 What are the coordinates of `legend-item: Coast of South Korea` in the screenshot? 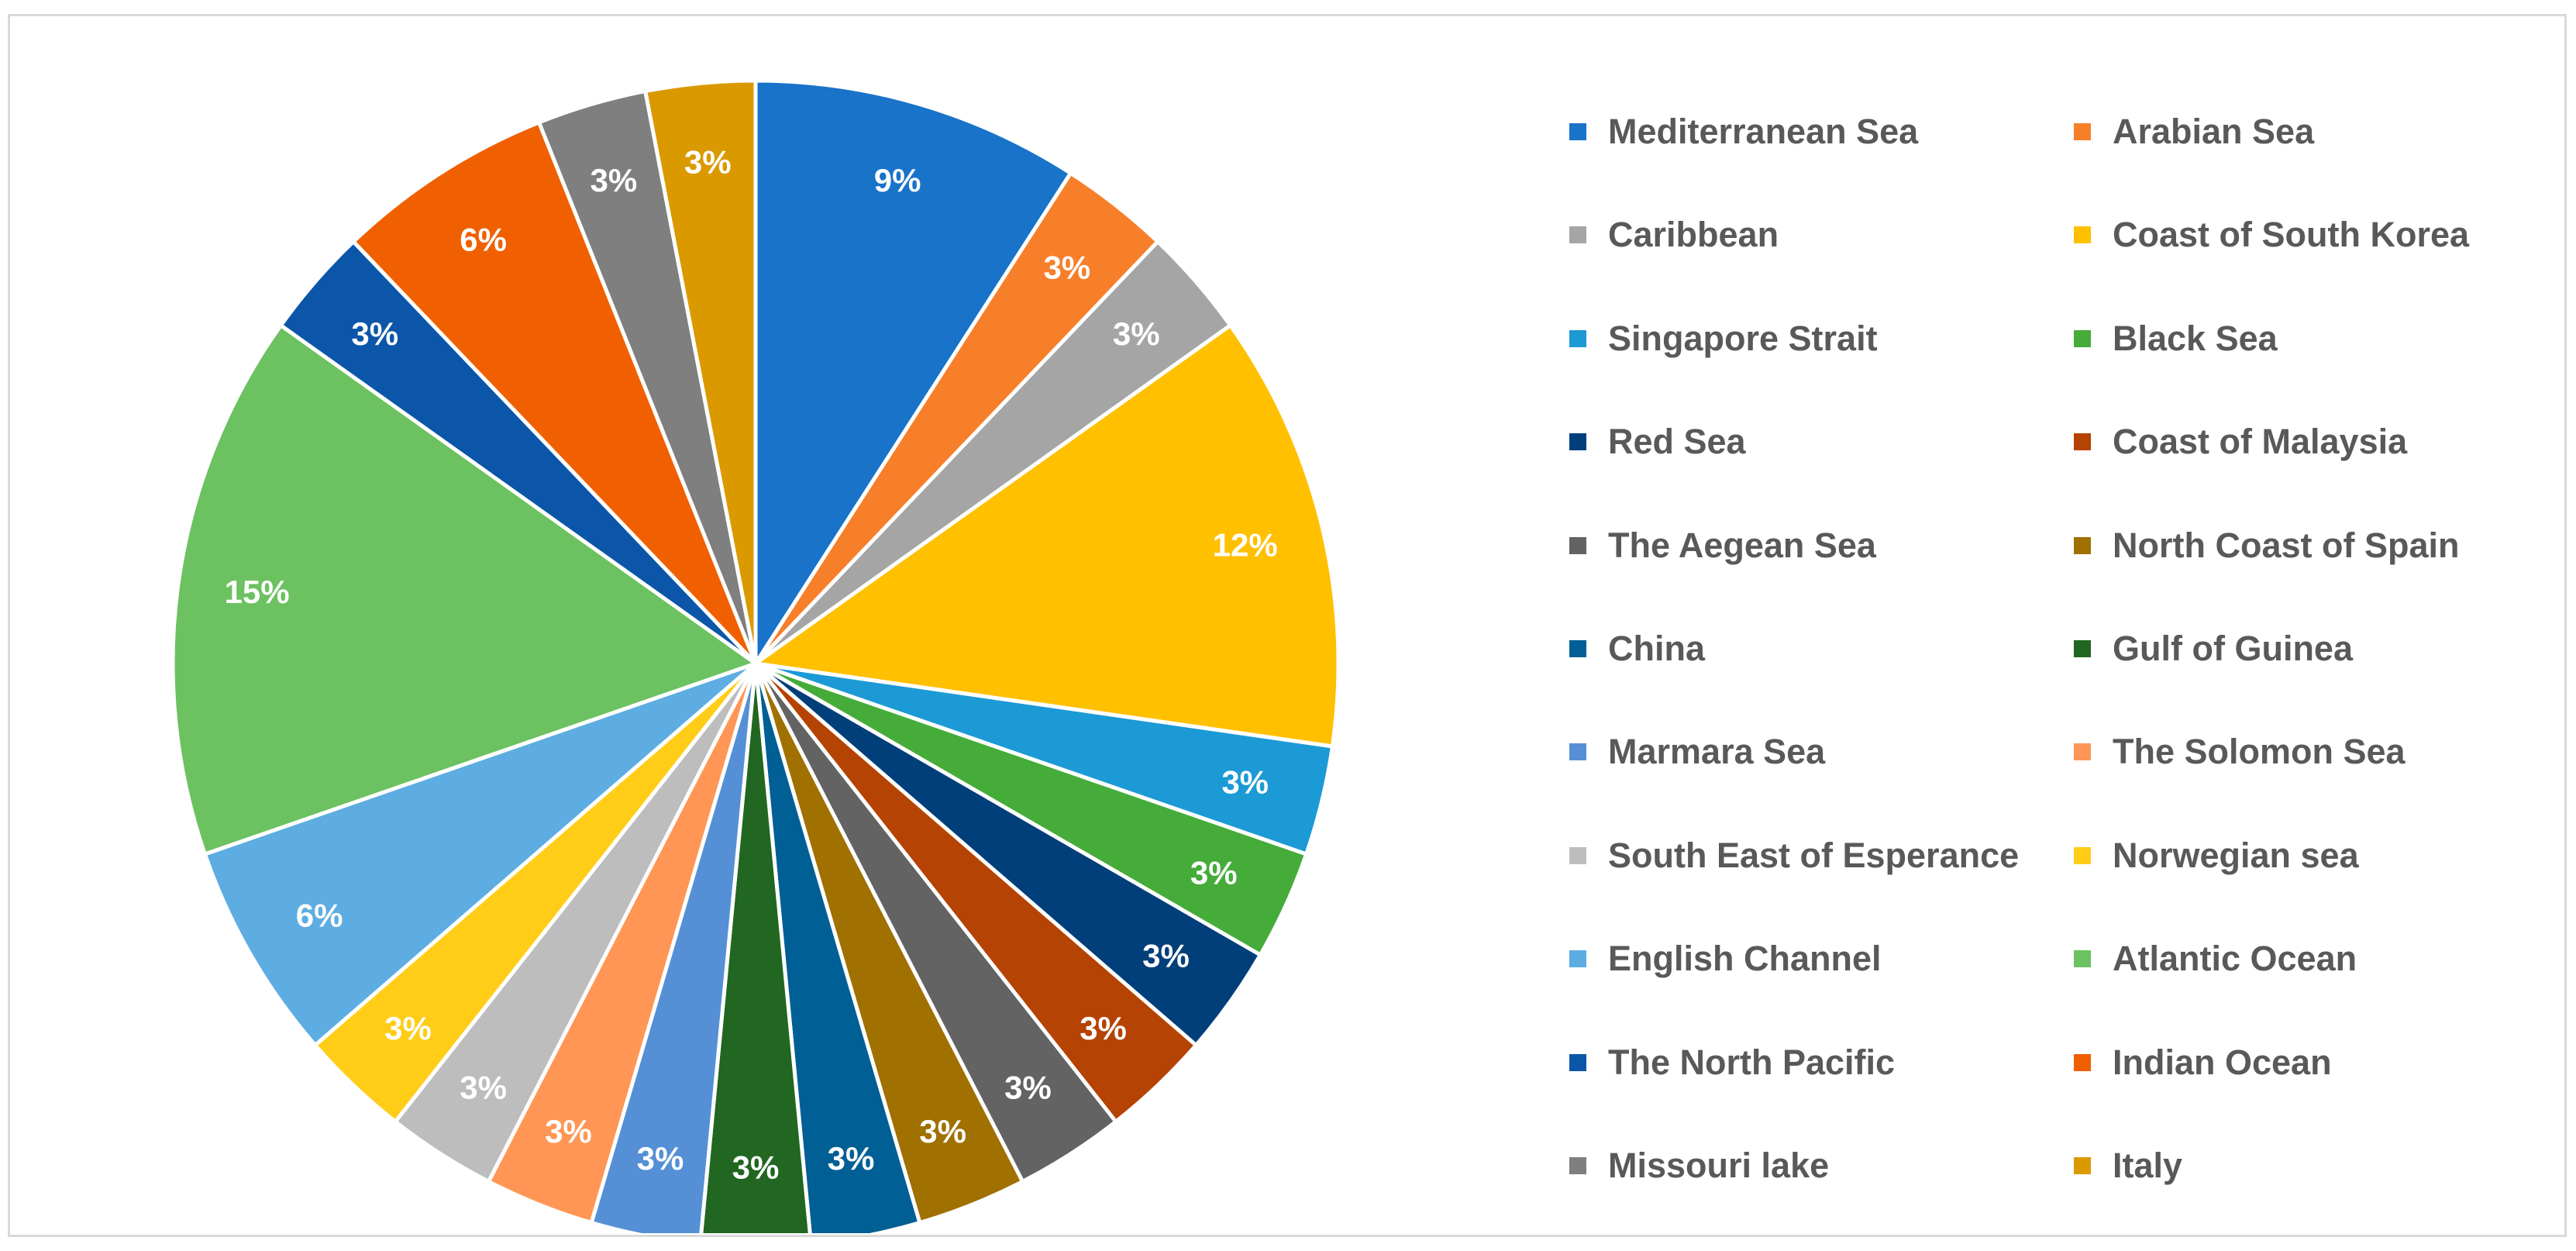 It's located at (2314, 262).